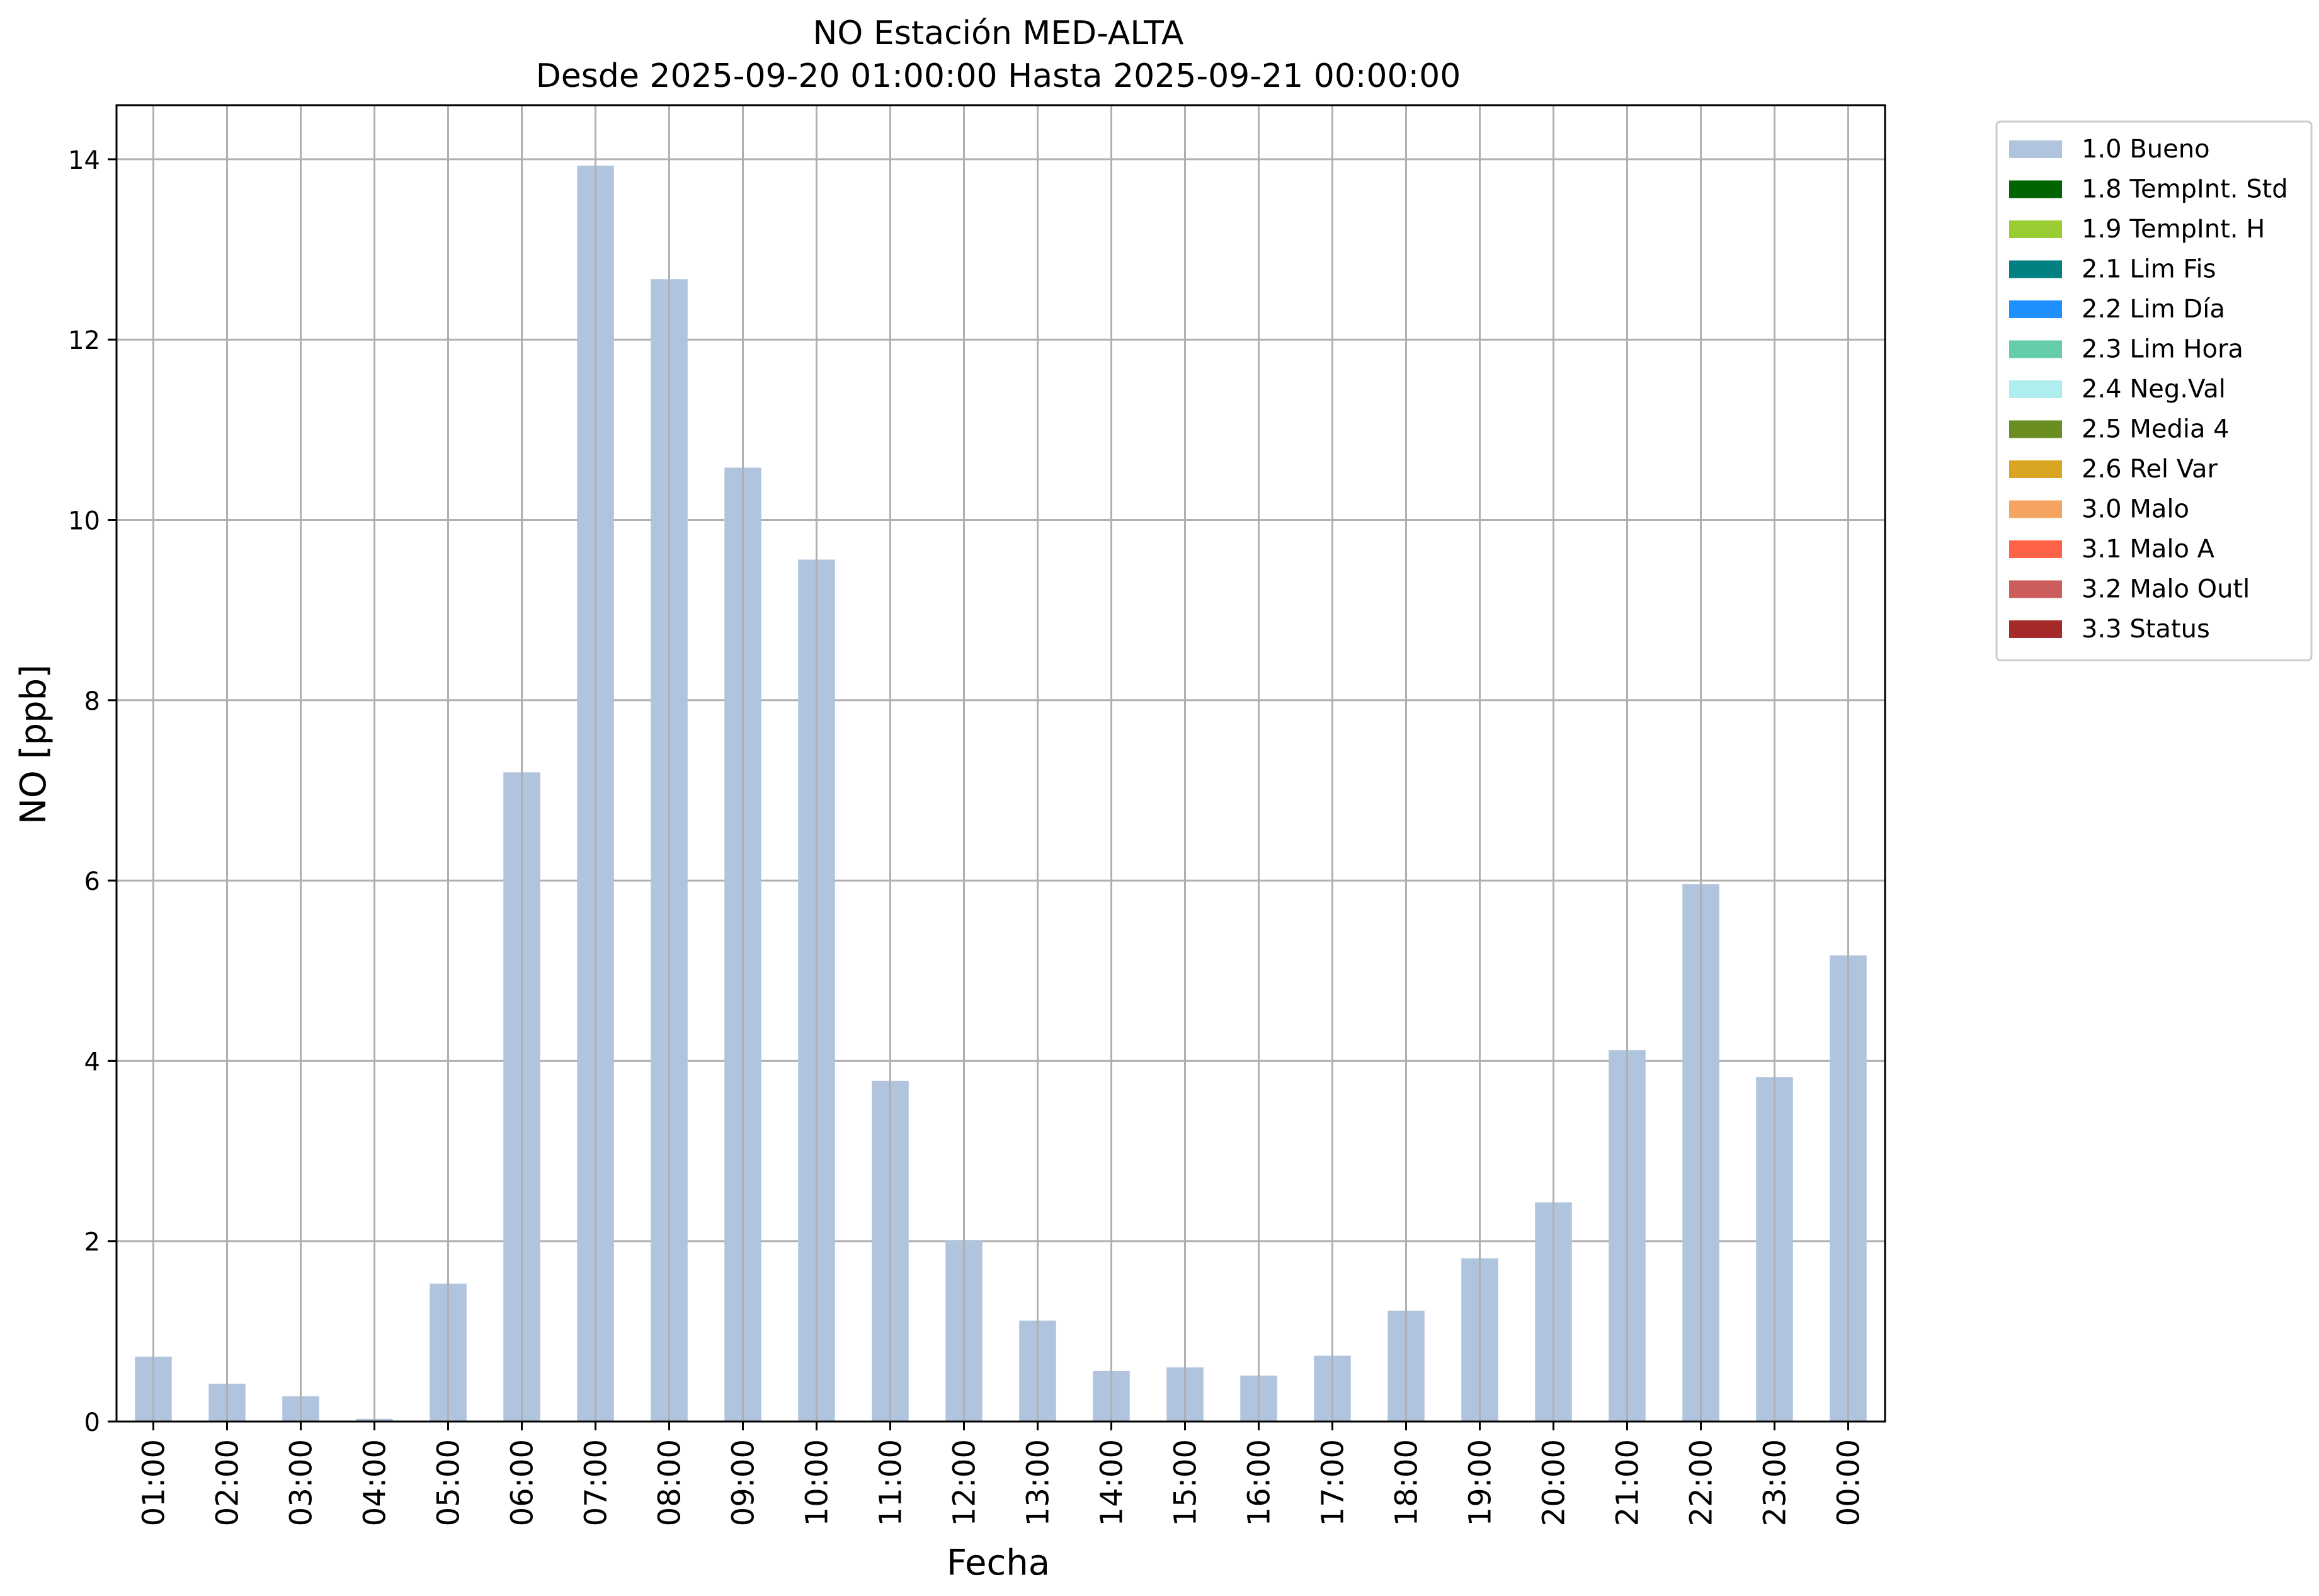 This screenshot has width=2319, height=1596. I want to click on x-tick-label: 02:00, so click(228, 1482).